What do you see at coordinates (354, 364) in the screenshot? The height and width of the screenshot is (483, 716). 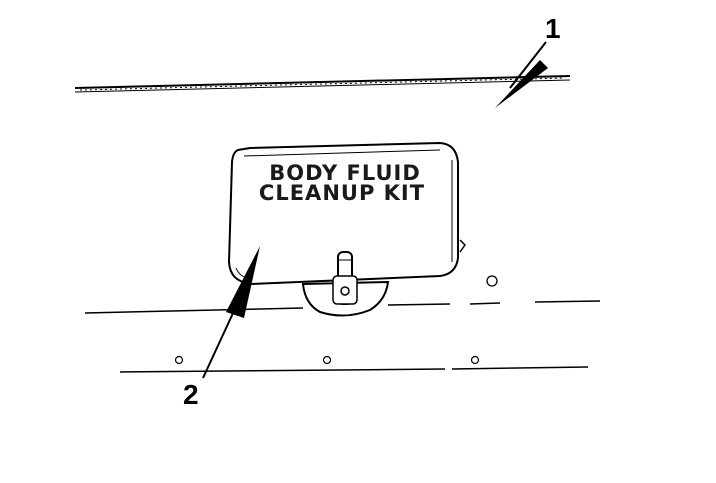 I see `lower-seam` at bounding box center [354, 364].